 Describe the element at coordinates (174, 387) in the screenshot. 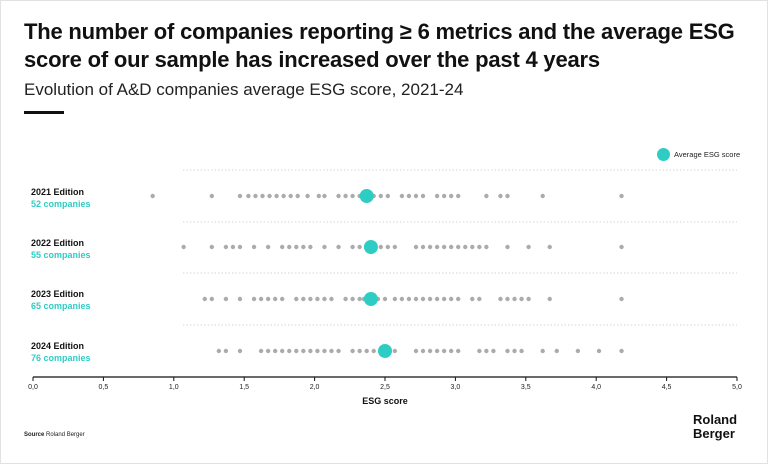

I see `x-tick-label: 1,0` at that location.